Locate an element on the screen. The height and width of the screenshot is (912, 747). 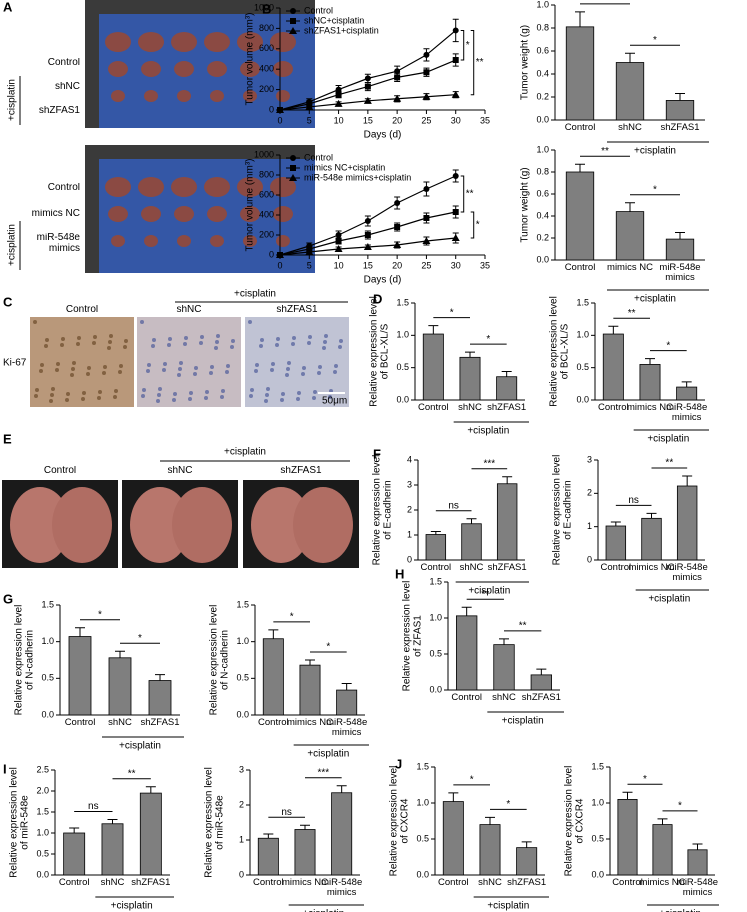
lobe is located at coordinates (160, 525).